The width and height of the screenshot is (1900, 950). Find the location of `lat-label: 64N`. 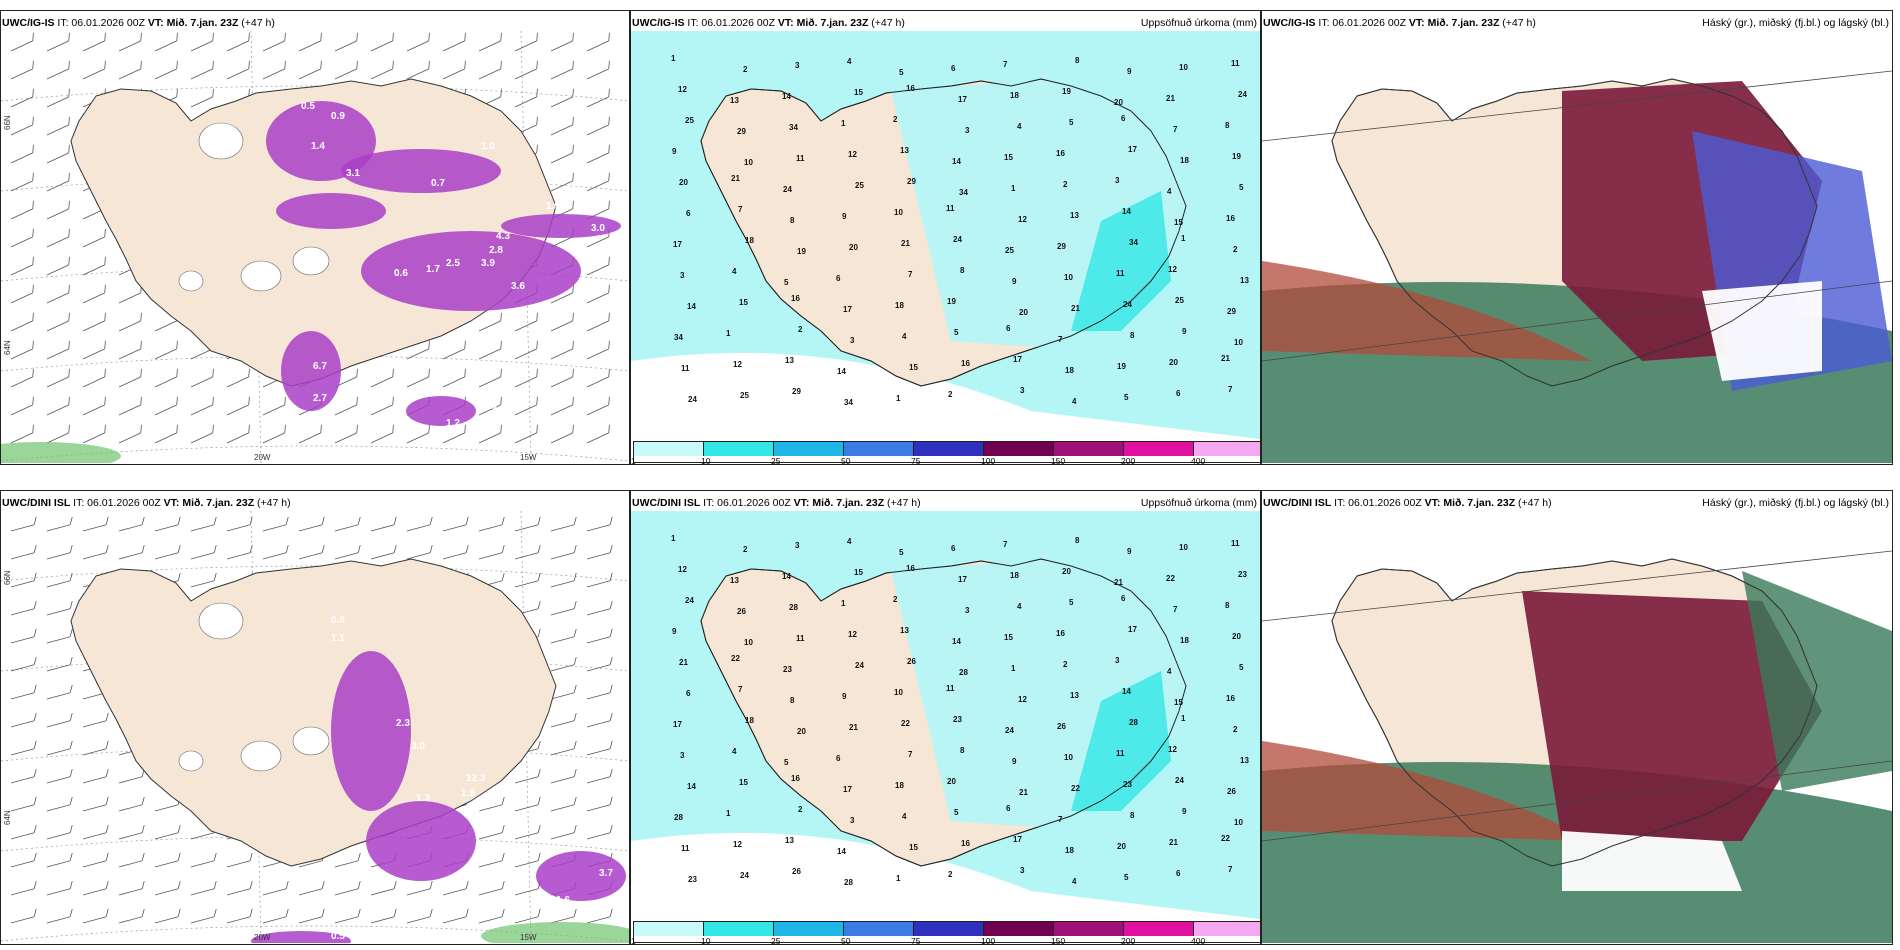

lat-label: 64N is located at coordinates (7, 347).